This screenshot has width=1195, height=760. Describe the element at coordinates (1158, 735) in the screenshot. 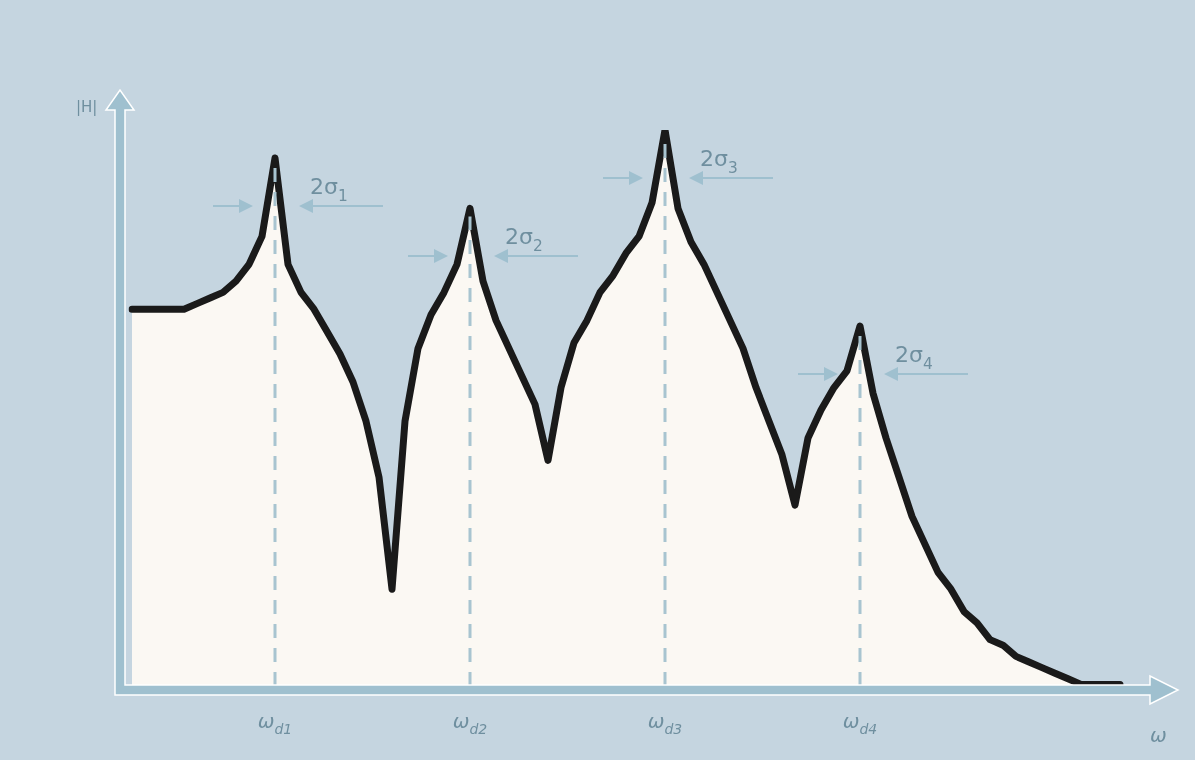

I see `x-axis-title: ω` at that location.